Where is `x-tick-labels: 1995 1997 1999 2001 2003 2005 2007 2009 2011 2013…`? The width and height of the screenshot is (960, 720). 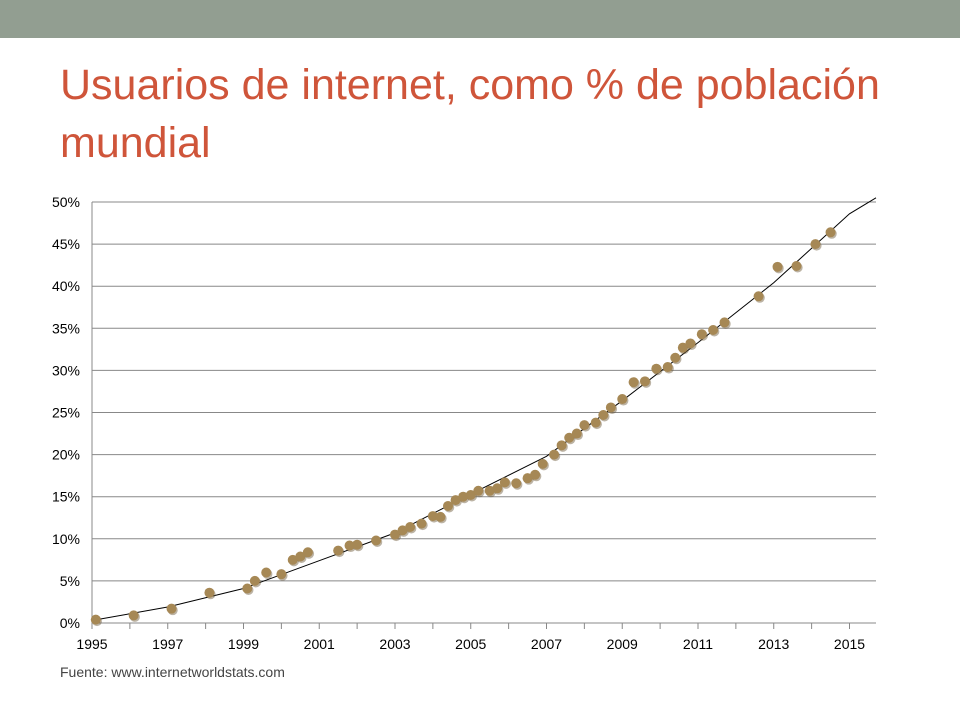
x-tick-labels: 1995 1997 1999 2001 2003 2005 2007 2009 2011 2013… is located at coordinates (470, 644).